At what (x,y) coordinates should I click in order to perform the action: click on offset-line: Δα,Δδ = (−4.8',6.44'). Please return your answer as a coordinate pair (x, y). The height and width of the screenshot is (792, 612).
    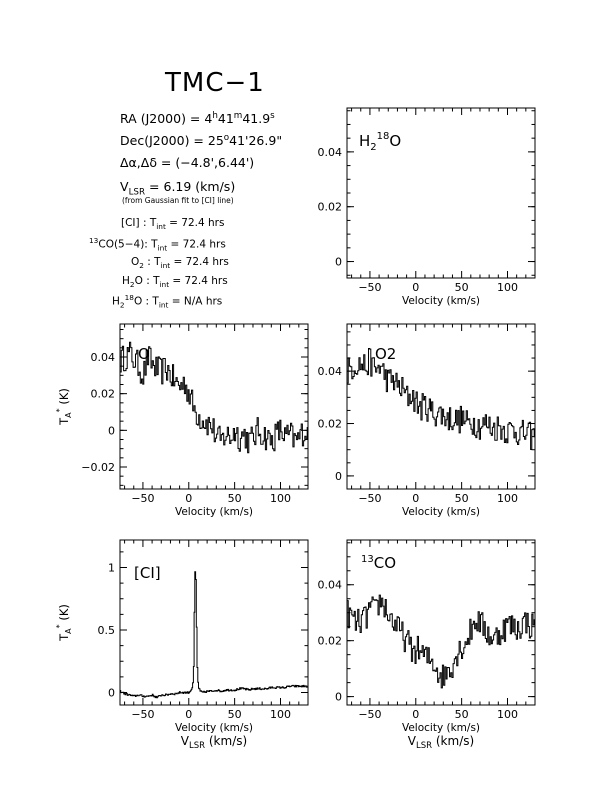
    Looking at the image, I should click on (187, 162).